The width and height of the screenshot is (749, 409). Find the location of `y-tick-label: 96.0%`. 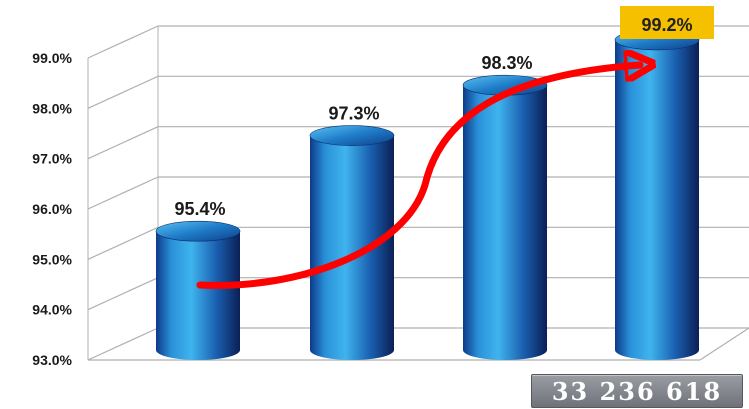

y-tick-label: 96.0% is located at coordinates (52, 209).